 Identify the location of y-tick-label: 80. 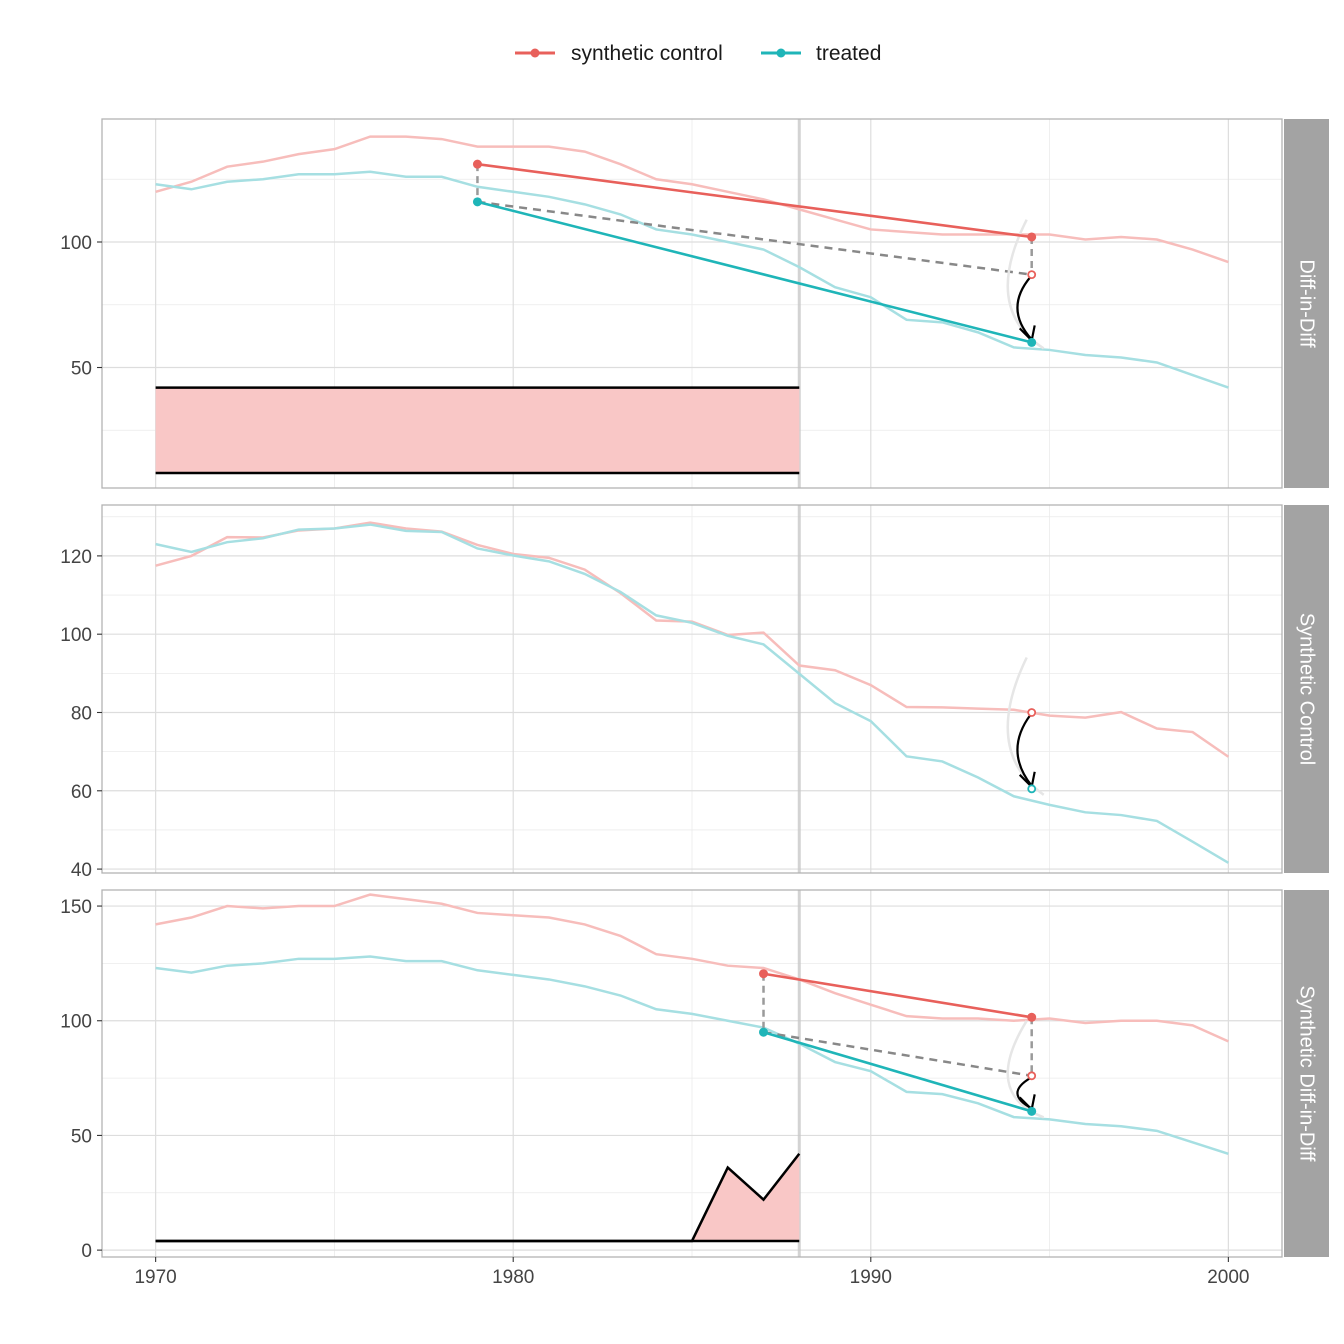
(81, 713).